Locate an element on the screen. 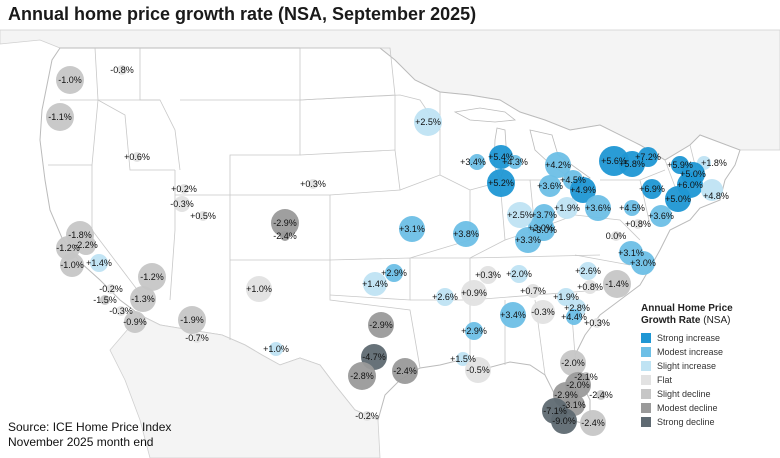 The image size is (780, 458). legend-label: Strong increase is located at coordinates (689, 338).